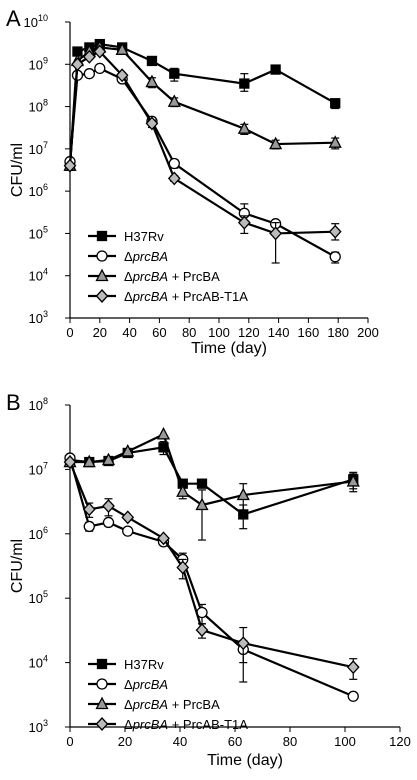 Image resolution: width=417 pixels, height=780 pixels. Describe the element at coordinates (125, 741) in the screenshot. I see `x-tick-label: 20` at that location.